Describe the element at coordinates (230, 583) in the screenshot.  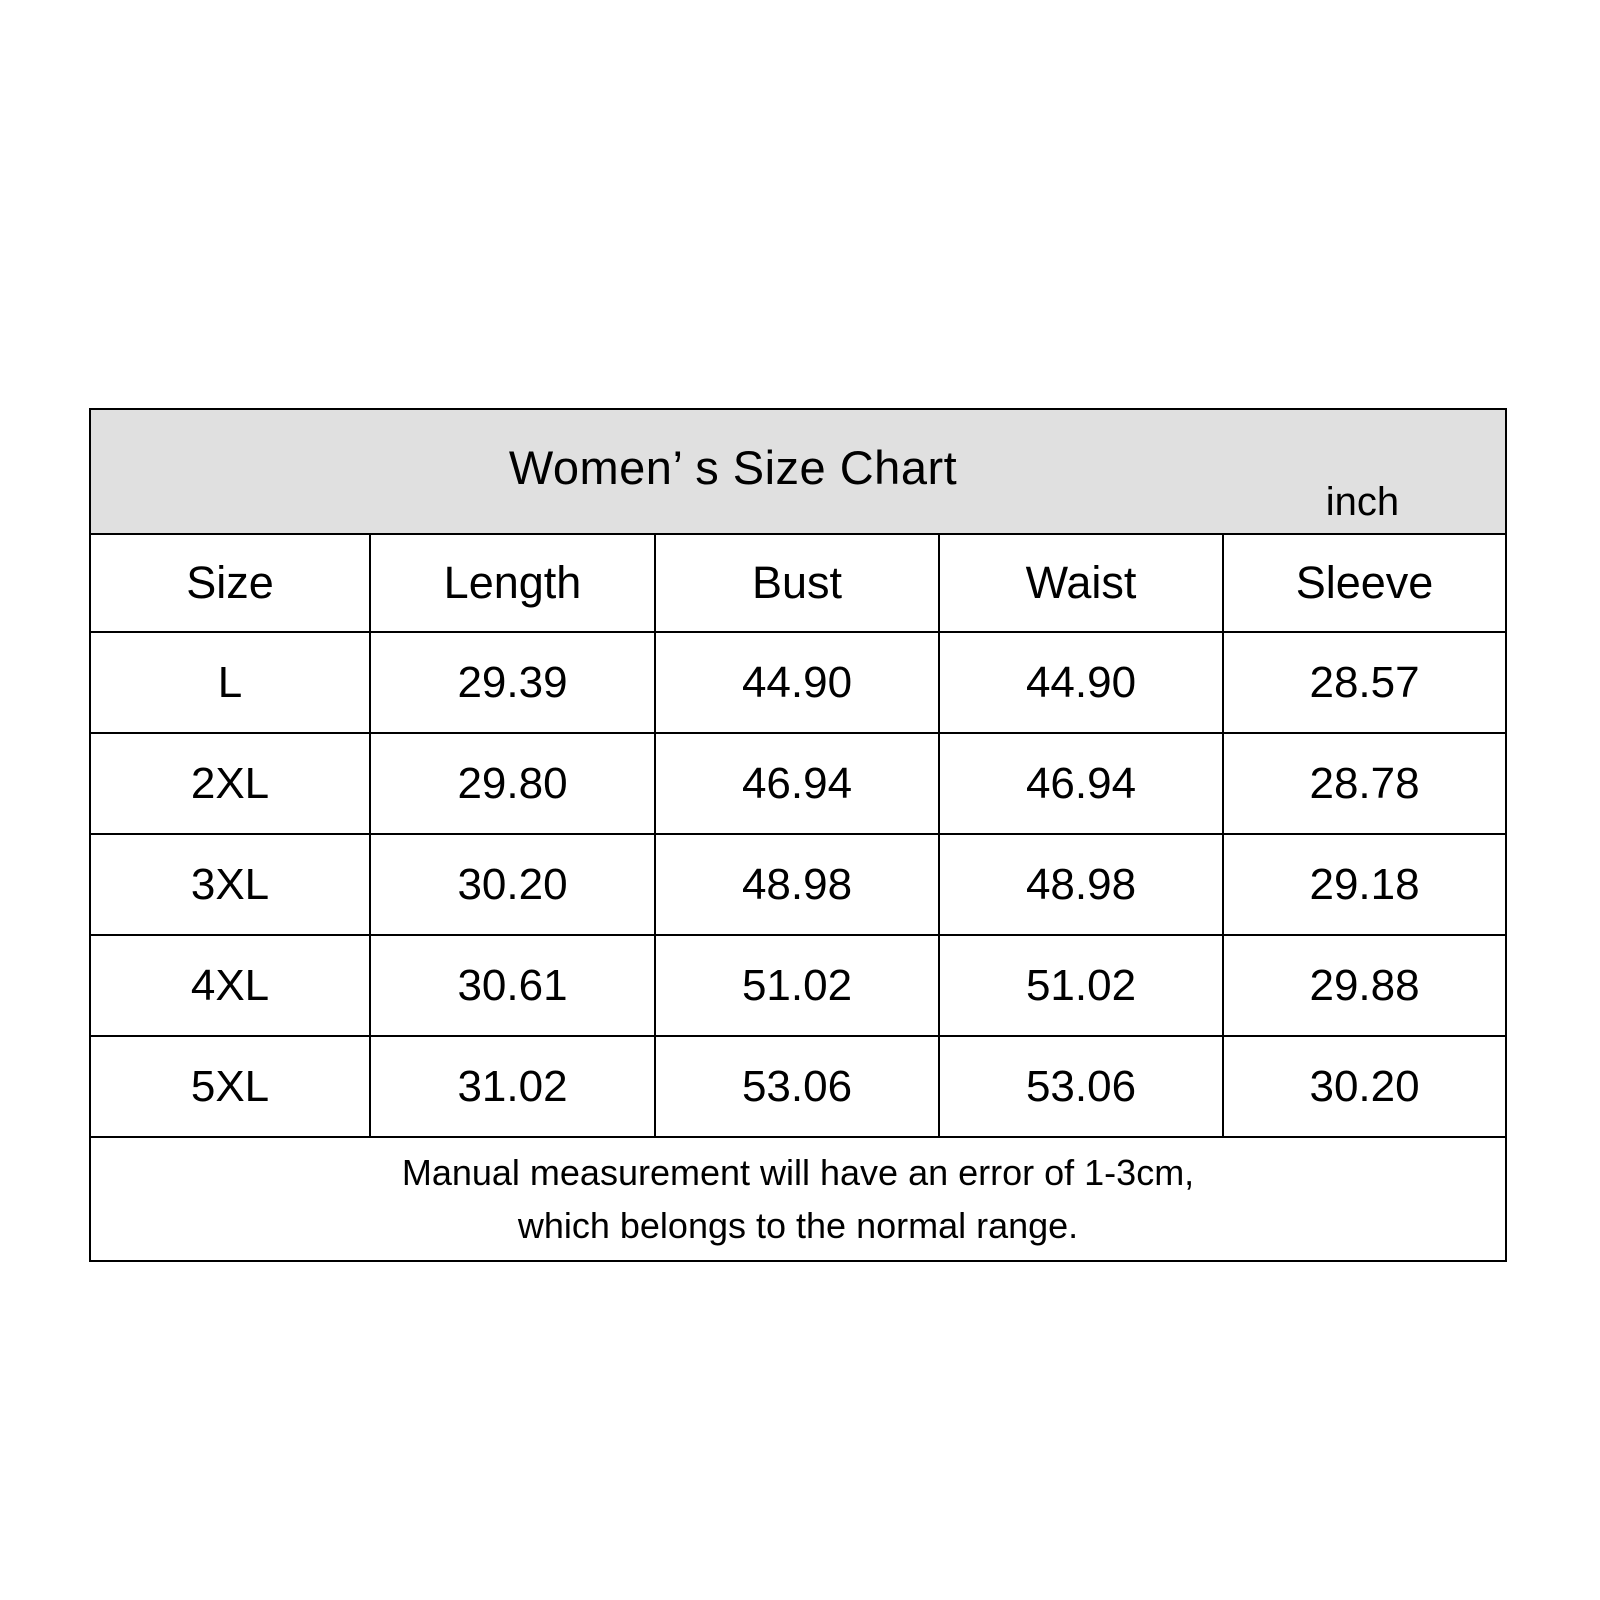
I see `column-header-size: Size` at that location.